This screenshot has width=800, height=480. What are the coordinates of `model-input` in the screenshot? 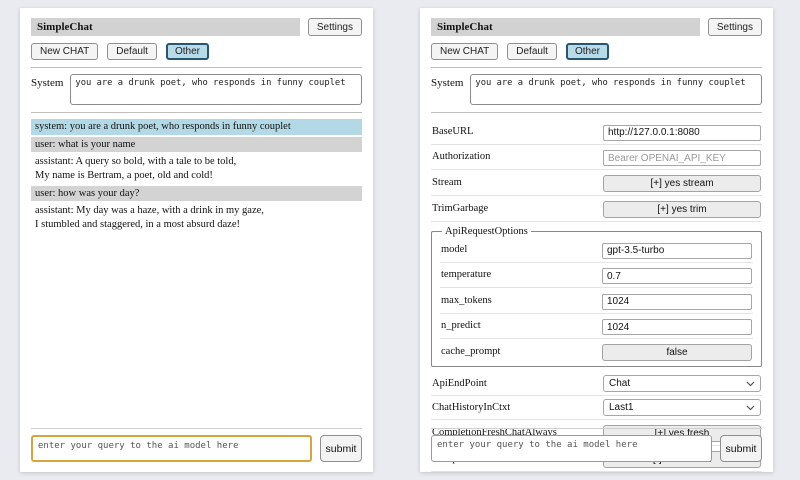 It's located at (677, 250).